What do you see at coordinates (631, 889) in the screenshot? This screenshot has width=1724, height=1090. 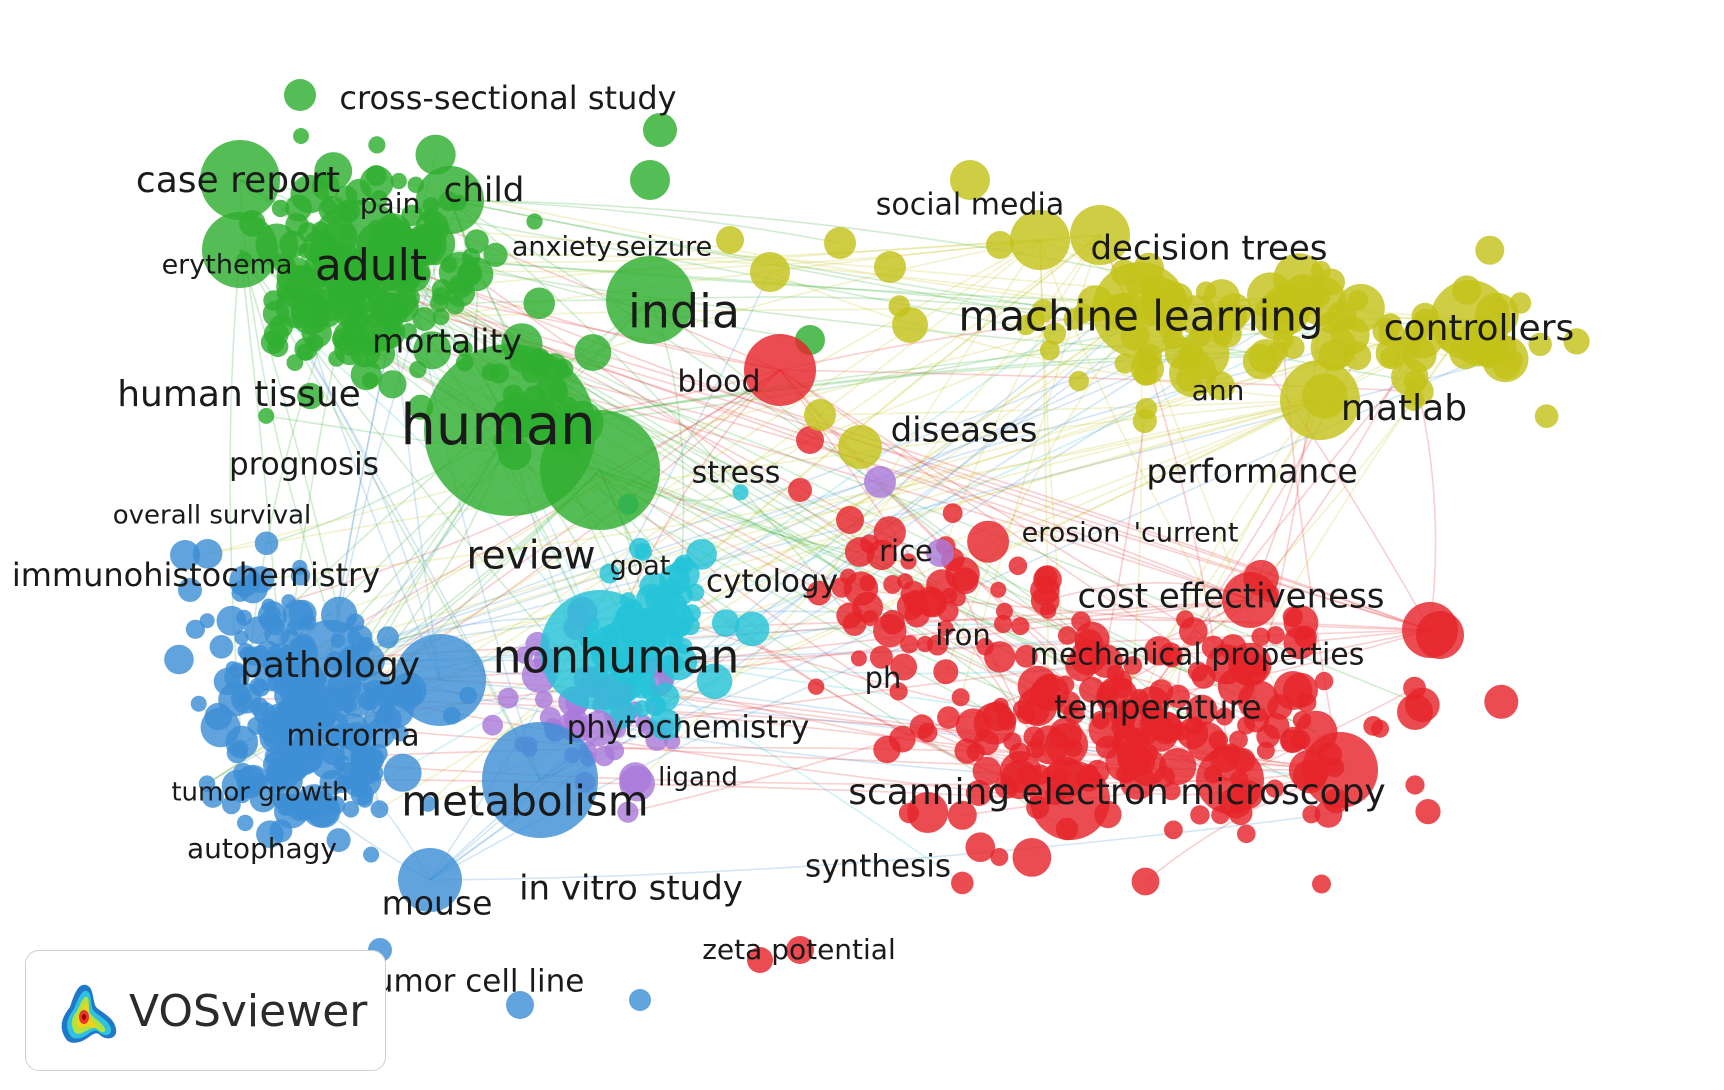 I see `keyword-label: in vitro study` at bounding box center [631, 889].